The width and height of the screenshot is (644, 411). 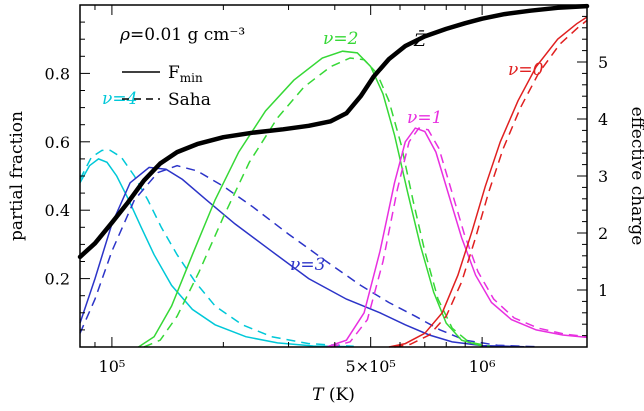 I want to click on series-label-nu-2: ν=2, so click(x=340, y=39).